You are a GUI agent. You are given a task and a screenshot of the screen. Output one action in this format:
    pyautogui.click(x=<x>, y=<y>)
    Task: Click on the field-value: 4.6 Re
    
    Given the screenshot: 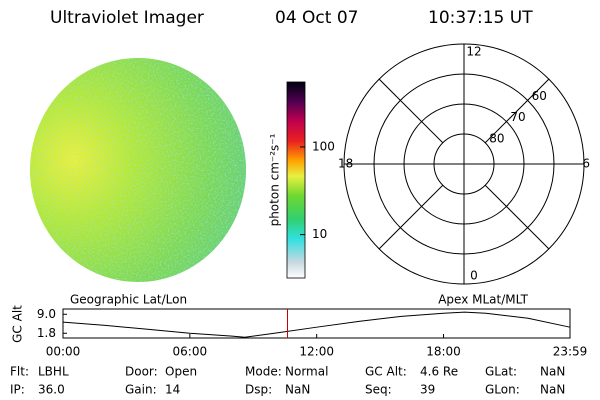 What is the action you would take?
    pyautogui.click(x=439, y=372)
    